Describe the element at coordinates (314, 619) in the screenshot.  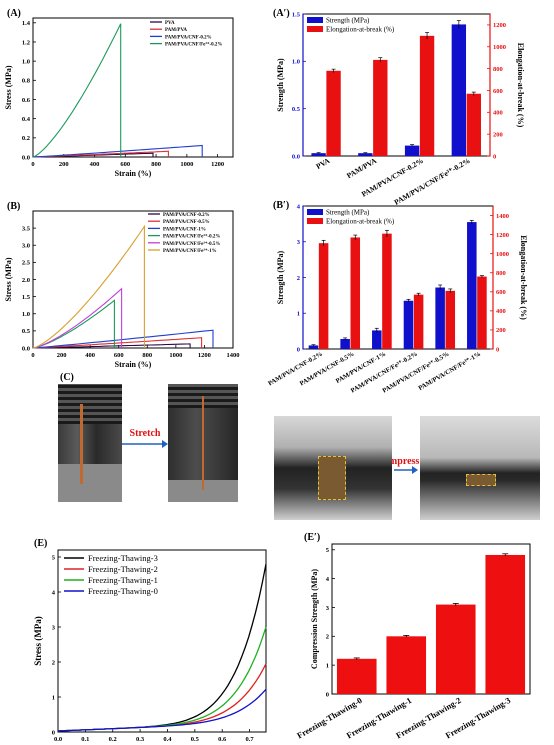
I see `y-axis-label: Compression Strength (MPa)` at that location.